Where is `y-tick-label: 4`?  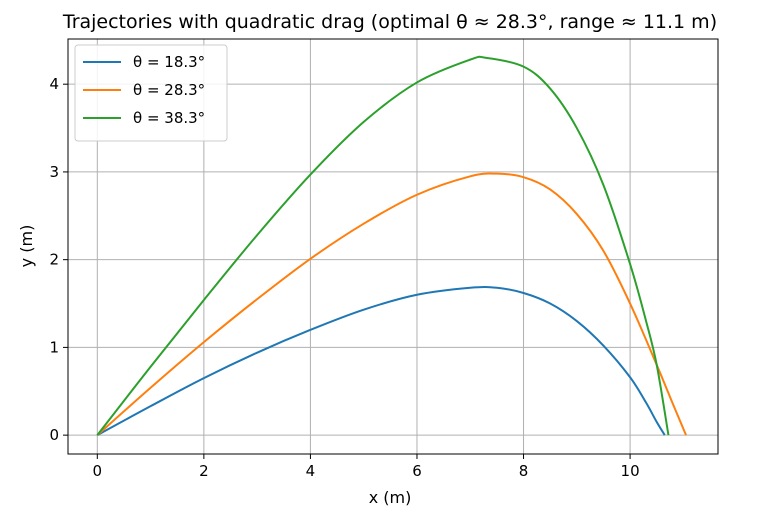 y-tick-label: 4 is located at coordinates (54, 84).